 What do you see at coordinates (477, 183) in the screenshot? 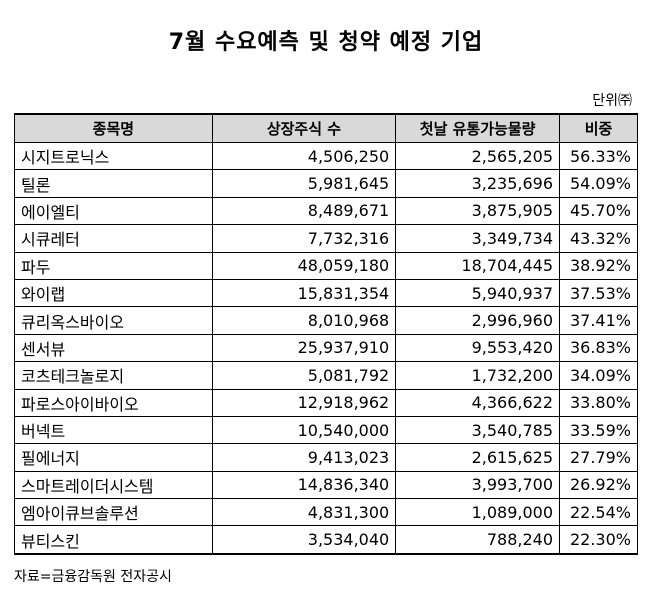
I see `tradable-shares-cell: 3,235,696` at bounding box center [477, 183].